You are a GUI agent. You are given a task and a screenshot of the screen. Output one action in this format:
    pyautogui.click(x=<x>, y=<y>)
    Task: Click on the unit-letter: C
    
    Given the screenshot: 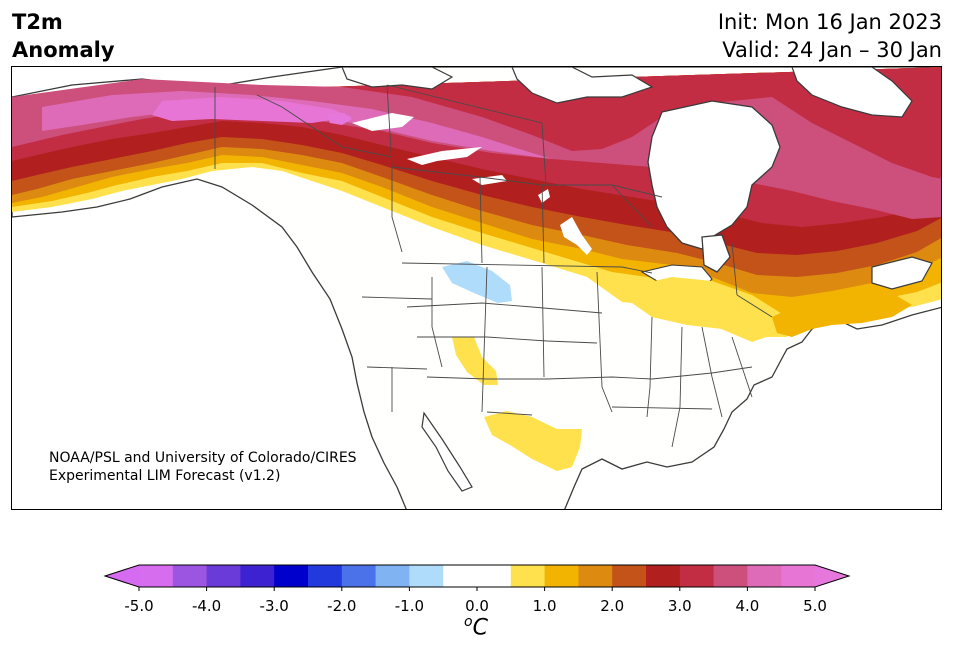 What is the action you would take?
    pyautogui.click(x=480, y=628)
    